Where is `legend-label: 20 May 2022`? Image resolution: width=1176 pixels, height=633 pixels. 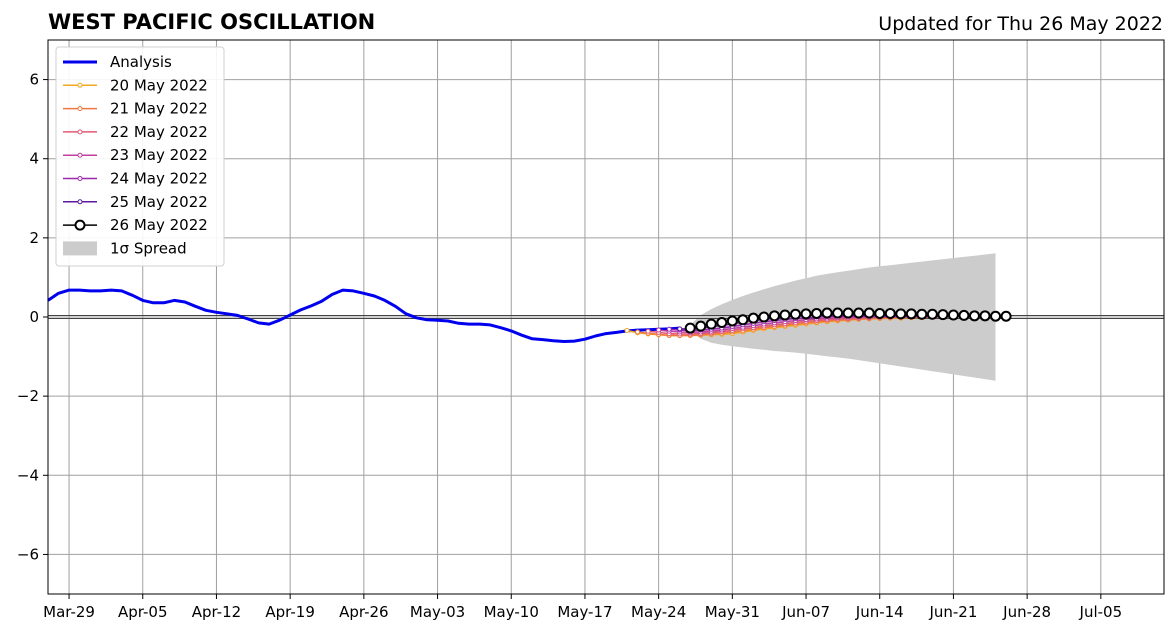
legend-label: 20 May 2022 is located at coordinates (159, 85).